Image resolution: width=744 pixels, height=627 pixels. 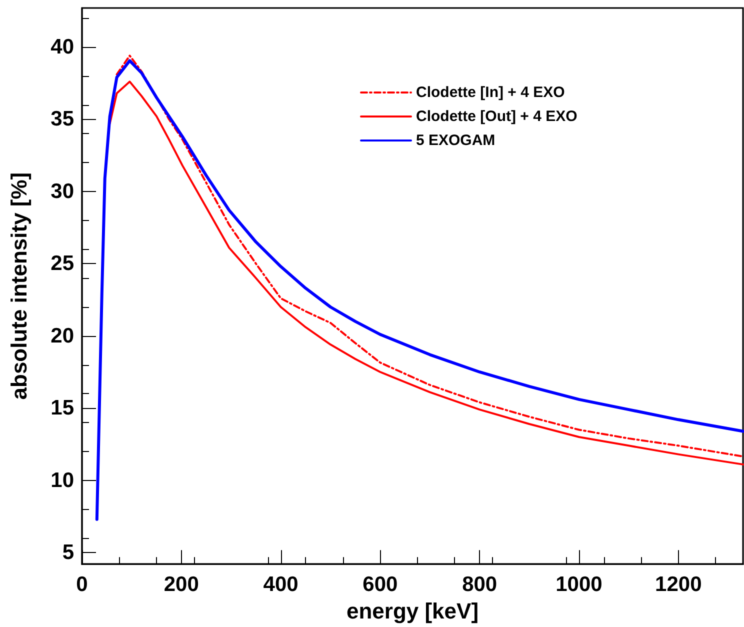 What do you see at coordinates (412, 611) in the screenshot?
I see `x-axis-title: energy [keV]` at bounding box center [412, 611].